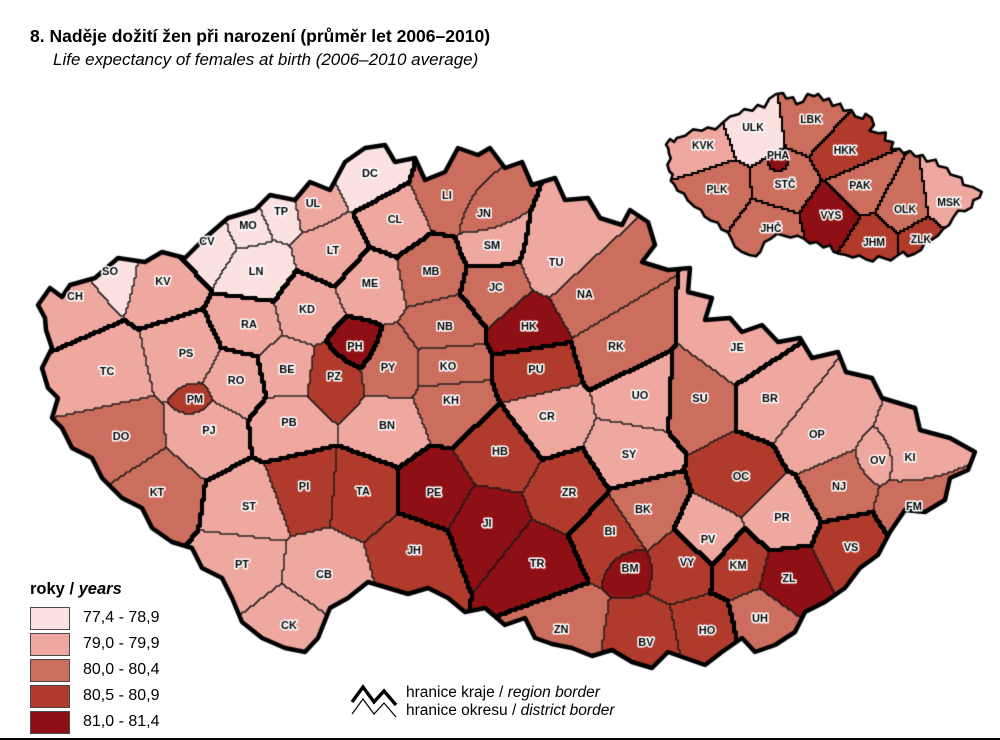  I want to click on district-border-label: hranice okresu / district border, so click(510, 711).